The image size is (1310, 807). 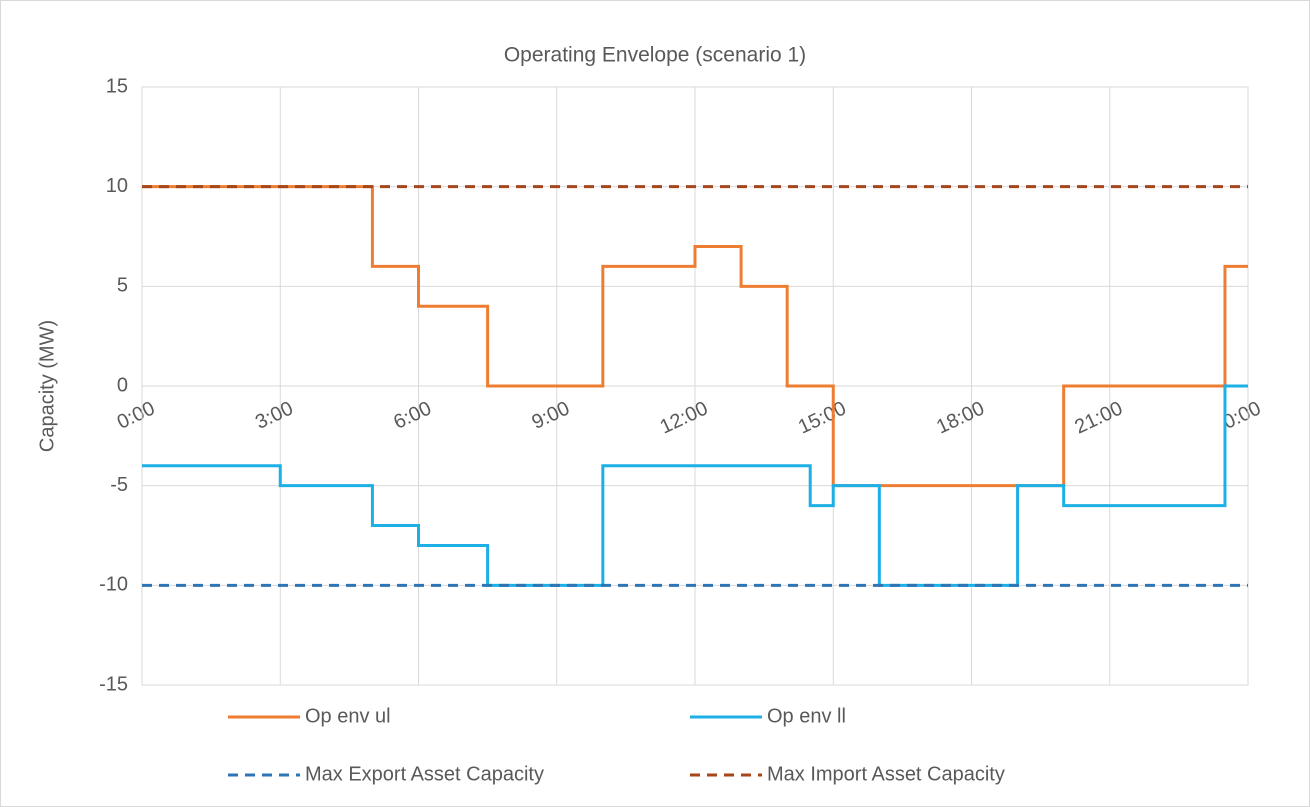 I want to click on y-tick-label: -15, so click(x=113, y=684).